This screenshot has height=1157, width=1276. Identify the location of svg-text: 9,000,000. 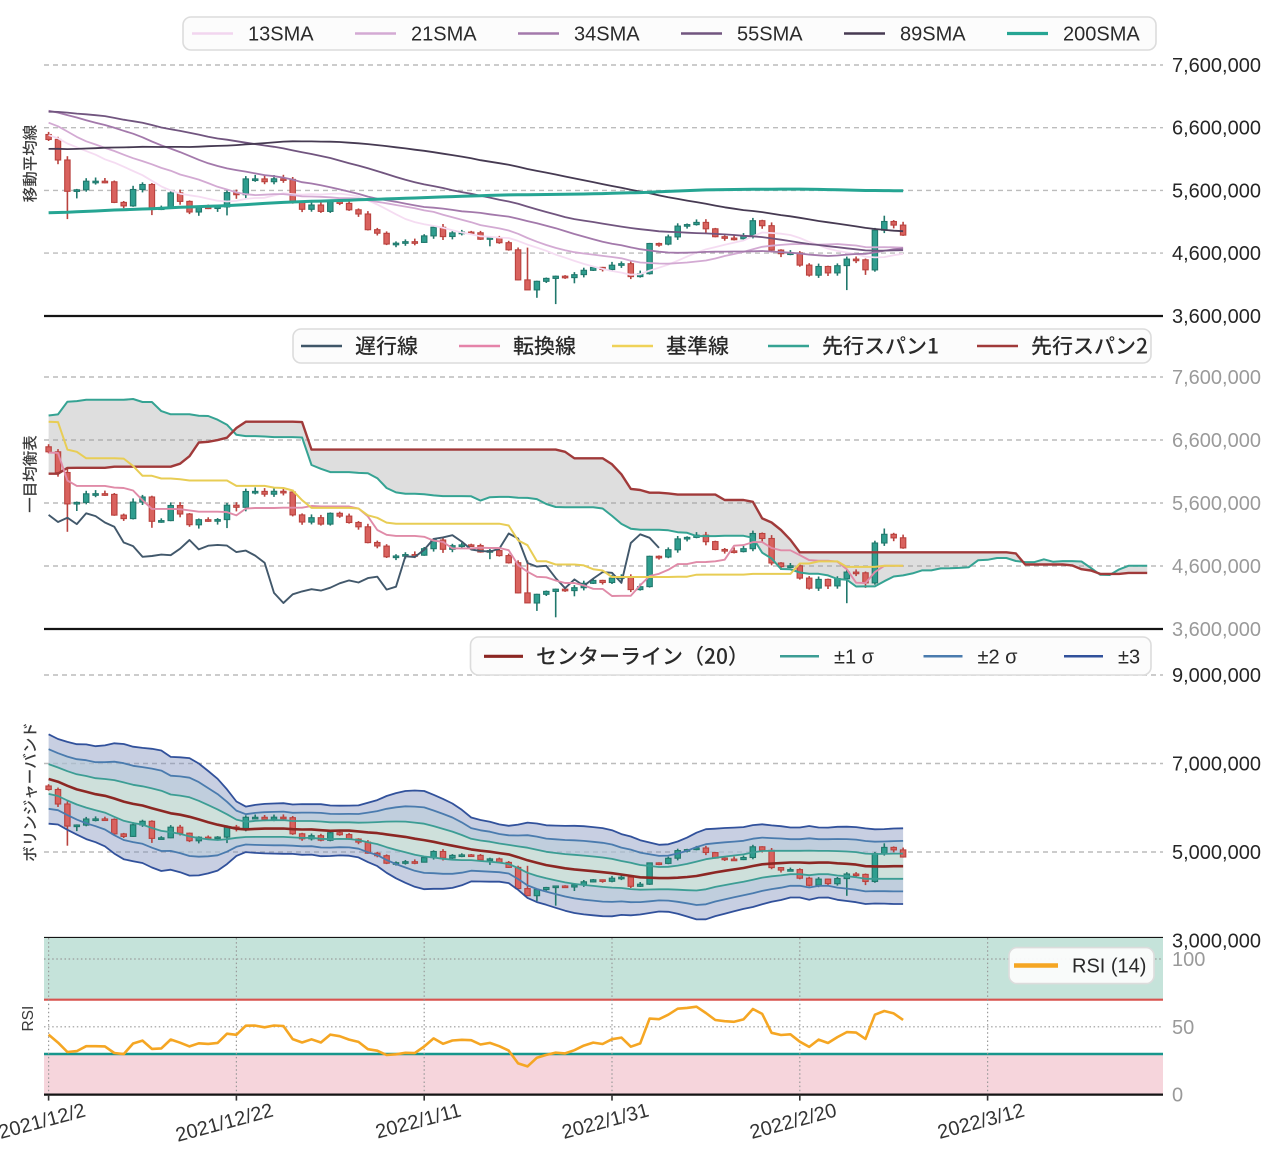
(1216, 676).